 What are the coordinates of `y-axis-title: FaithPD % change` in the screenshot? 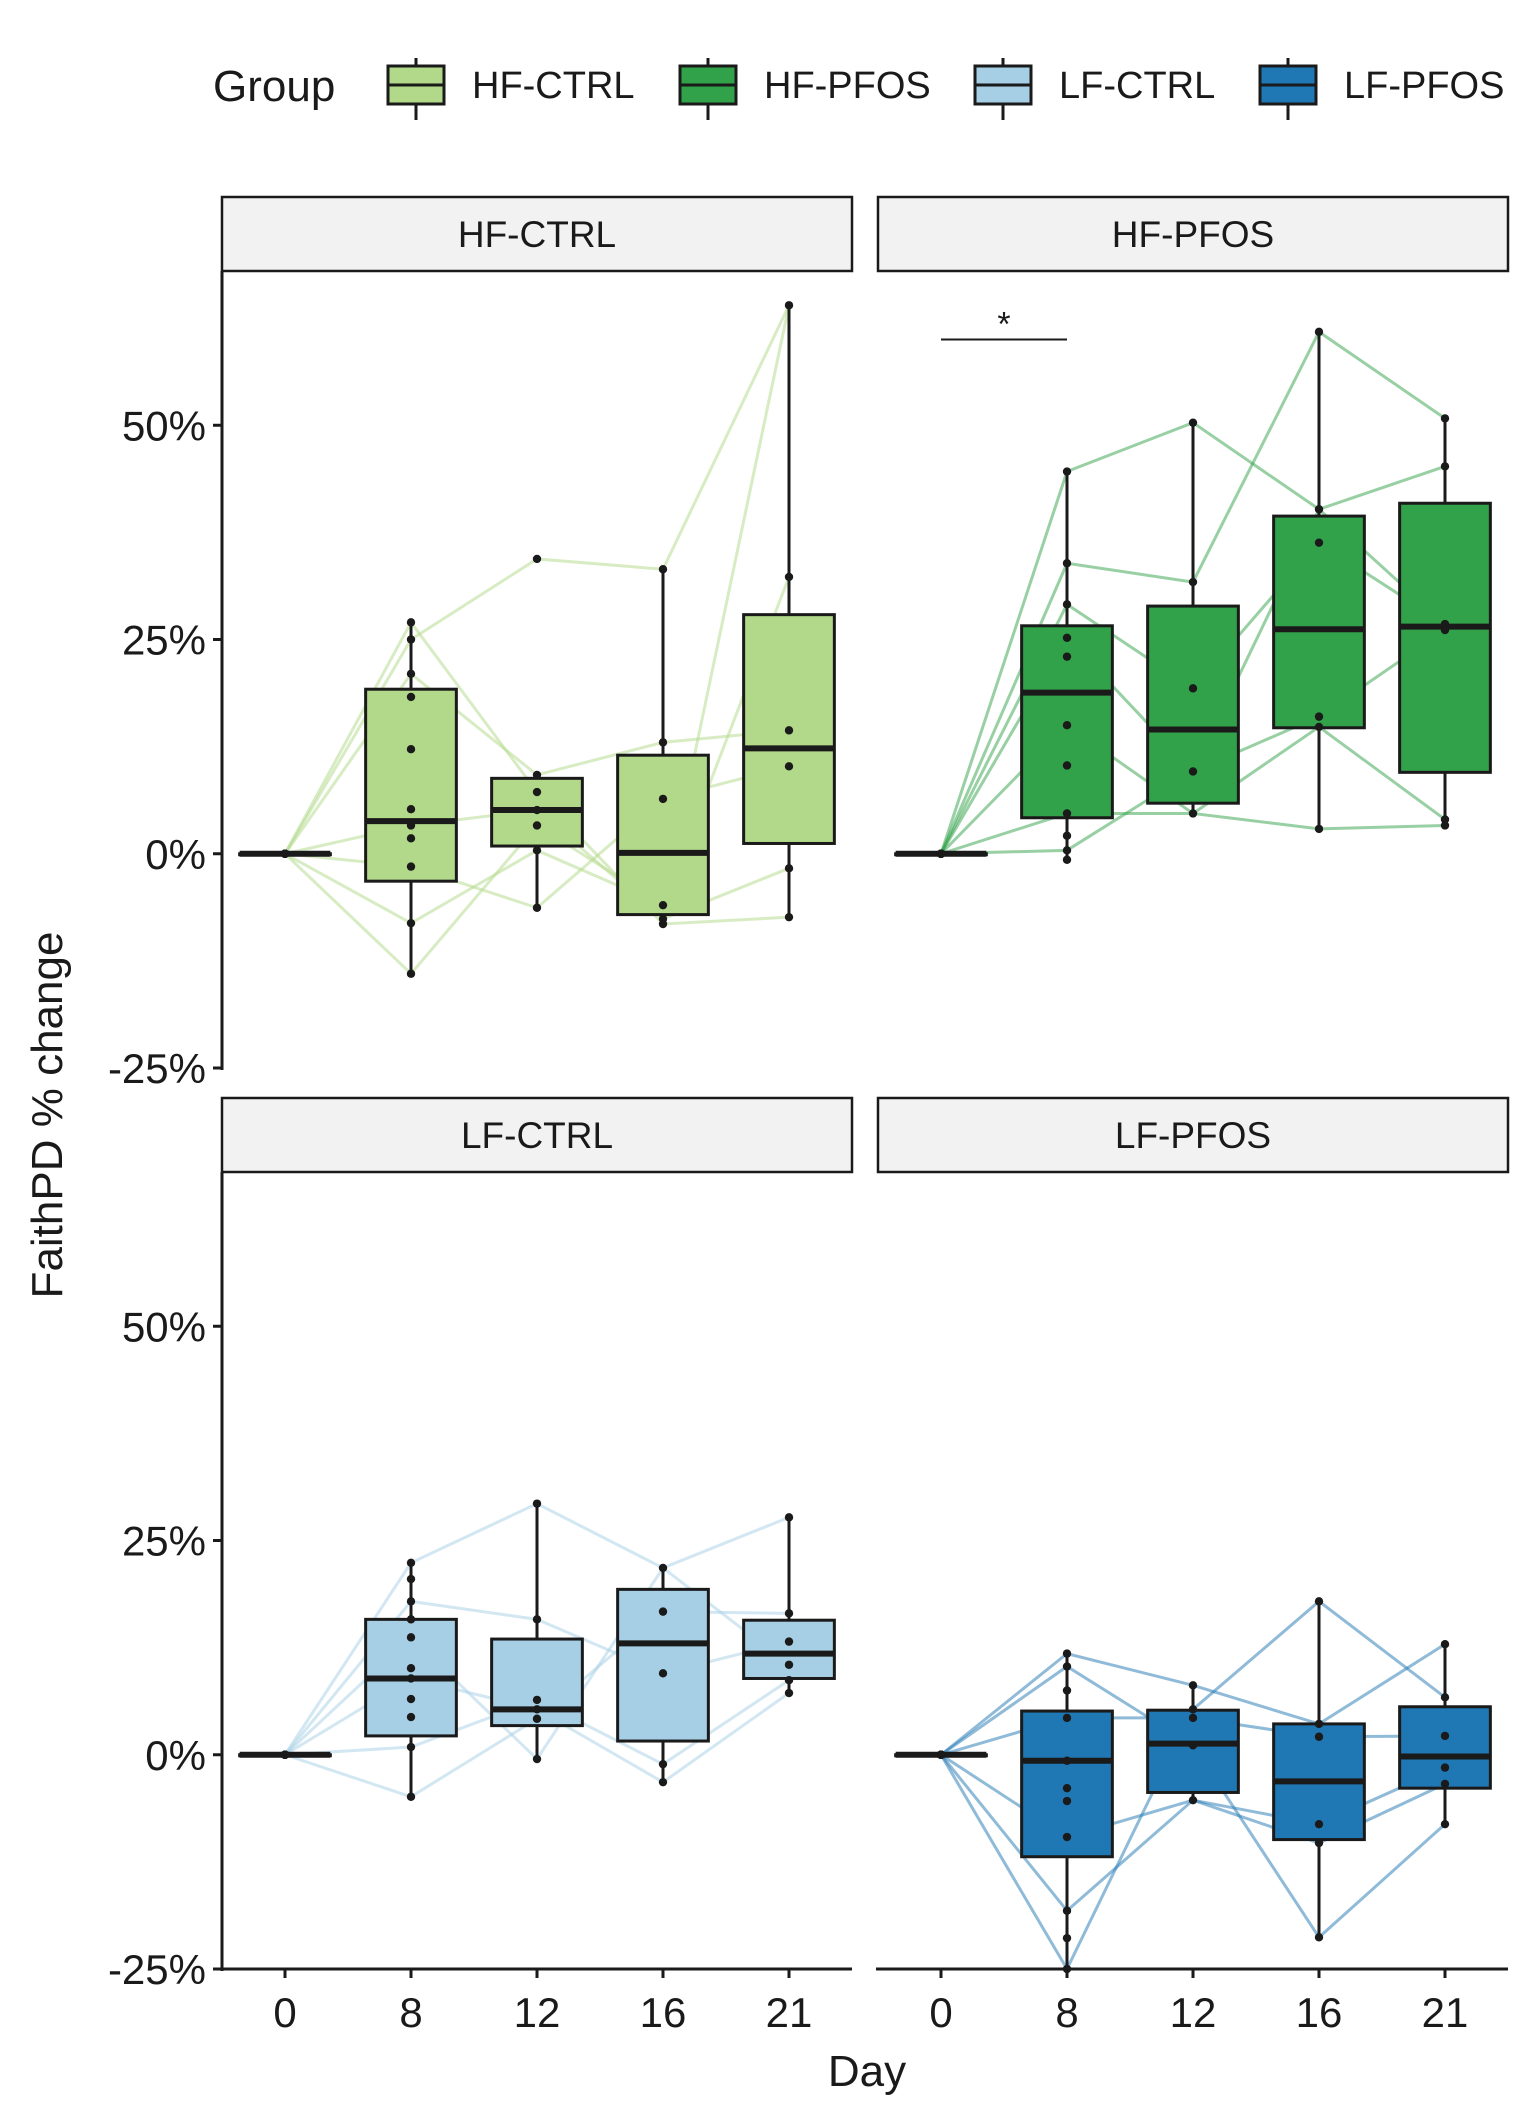 It's located at (47, 1115).